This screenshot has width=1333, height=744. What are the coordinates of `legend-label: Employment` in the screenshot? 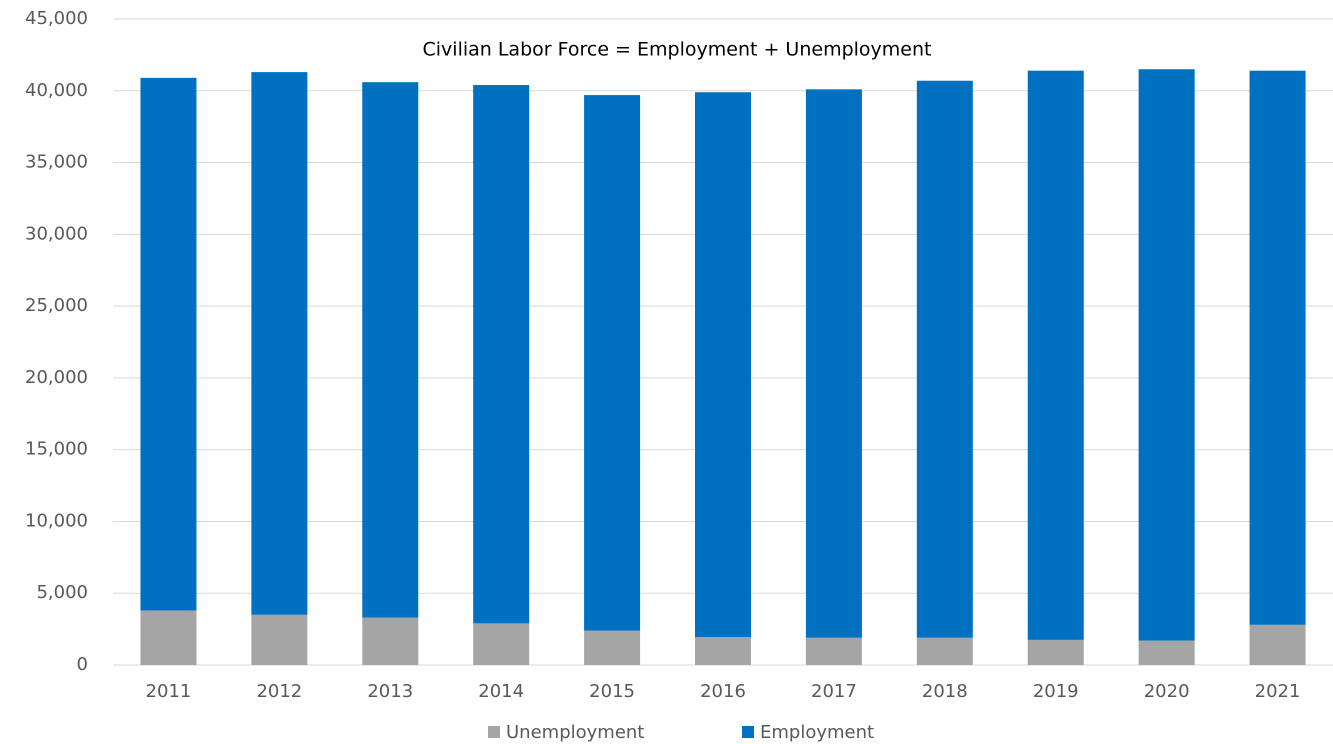 It's located at (817, 732).